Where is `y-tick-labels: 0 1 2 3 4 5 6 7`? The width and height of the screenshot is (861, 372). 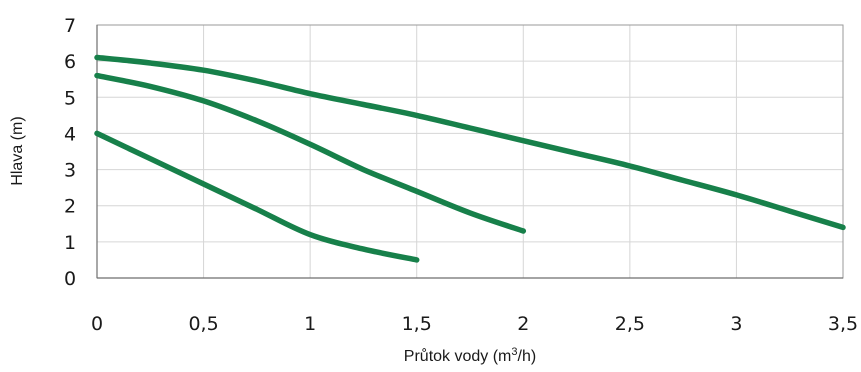 y-tick-labels: 0 1 2 3 4 5 6 7 is located at coordinates (70, 152).